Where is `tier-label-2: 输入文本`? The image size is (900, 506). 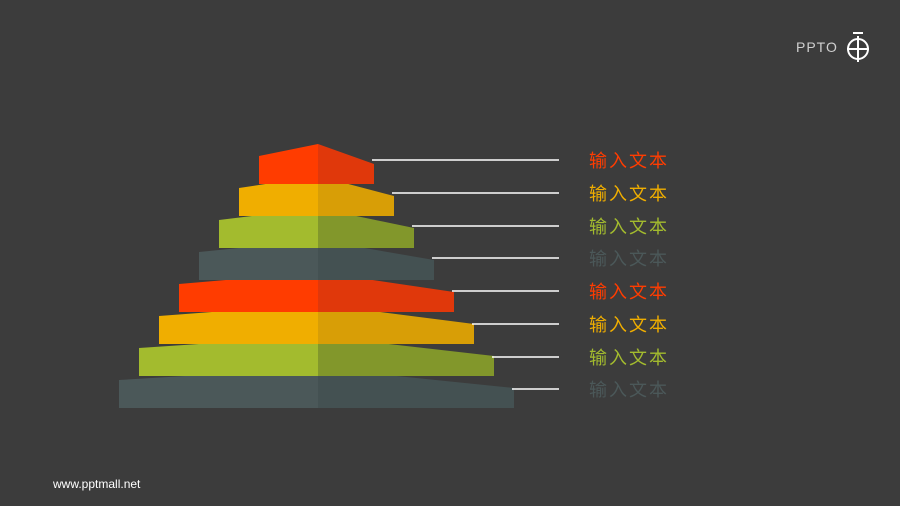
tier-label-2: 输入文本 is located at coordinates (629, 194).